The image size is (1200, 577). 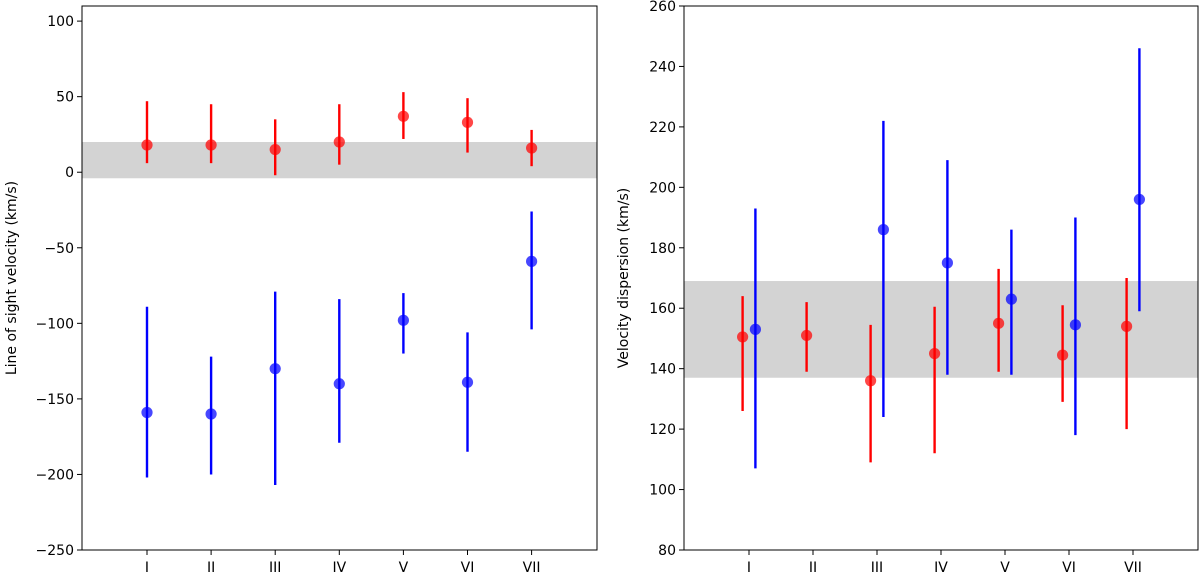 What do you see at coordinates (662, 309) in the screenshot?
I see `velocity-dispersion-ytick-label: 160` at bounding box center [662, 309].